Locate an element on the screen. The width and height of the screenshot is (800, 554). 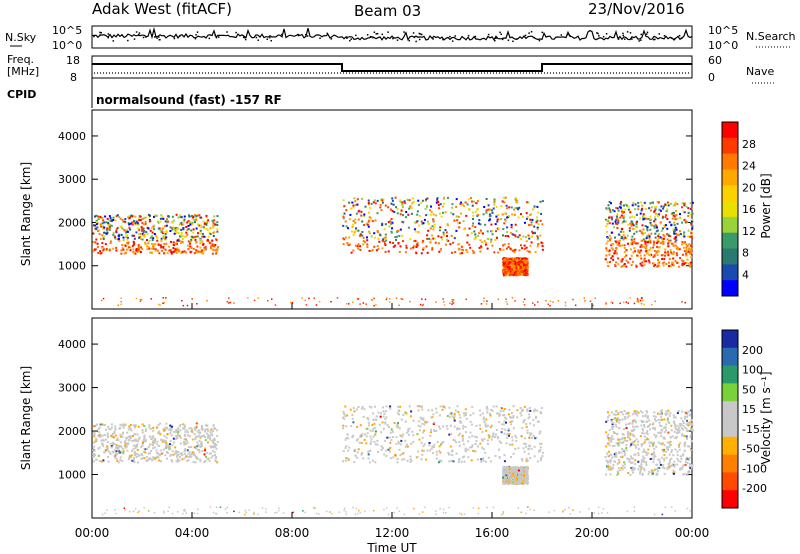
power-colorbar-label: Power [dB] is located at coordinates (766, 205).